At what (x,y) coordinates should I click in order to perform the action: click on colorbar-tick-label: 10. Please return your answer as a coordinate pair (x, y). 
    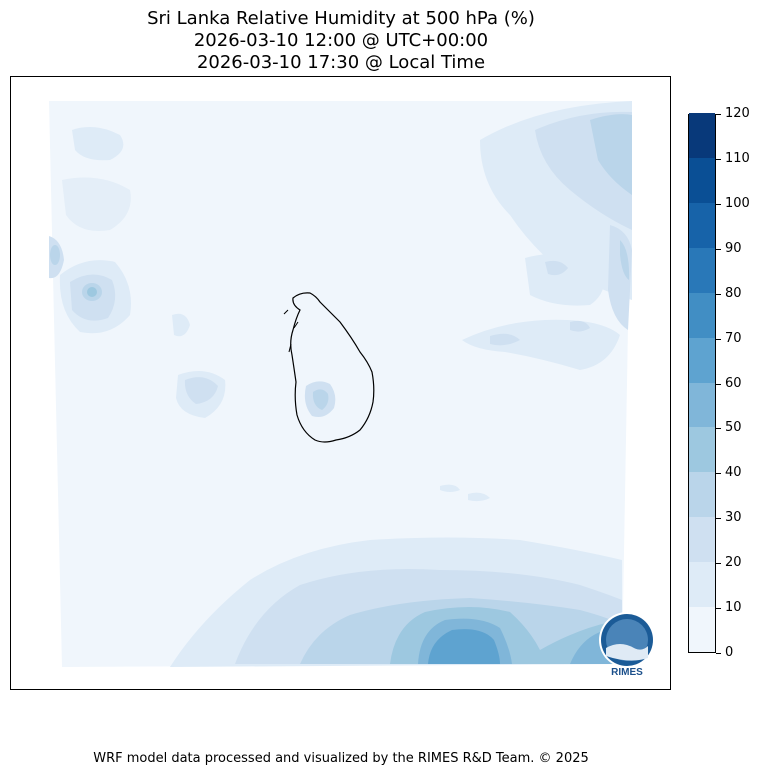
    Looking at the image, I should click on (733, 607).